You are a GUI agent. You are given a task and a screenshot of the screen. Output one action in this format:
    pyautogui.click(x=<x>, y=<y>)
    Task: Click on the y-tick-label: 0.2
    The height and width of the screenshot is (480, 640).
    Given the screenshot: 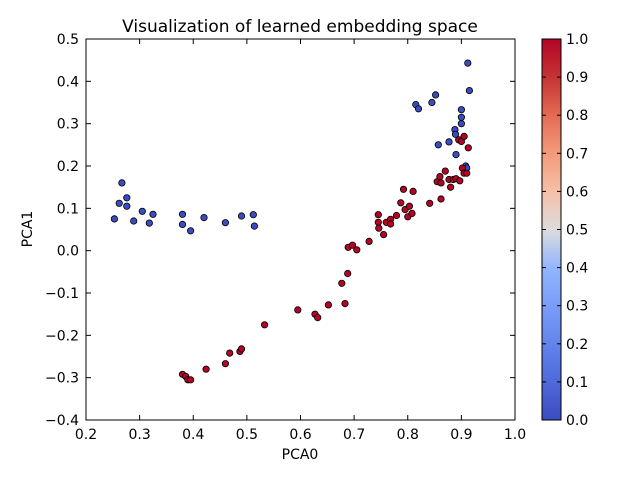 What is the action you would take?
    pyautogui.click(x=68, y=167)
    